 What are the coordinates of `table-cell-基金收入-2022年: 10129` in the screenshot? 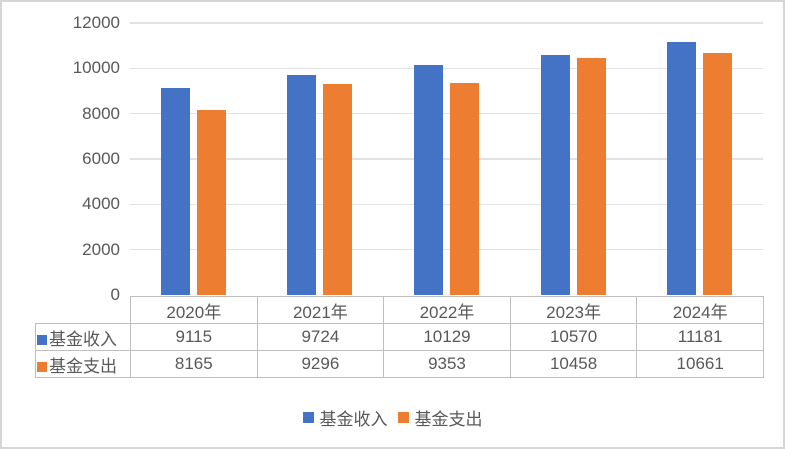 It's located at (447, 337).